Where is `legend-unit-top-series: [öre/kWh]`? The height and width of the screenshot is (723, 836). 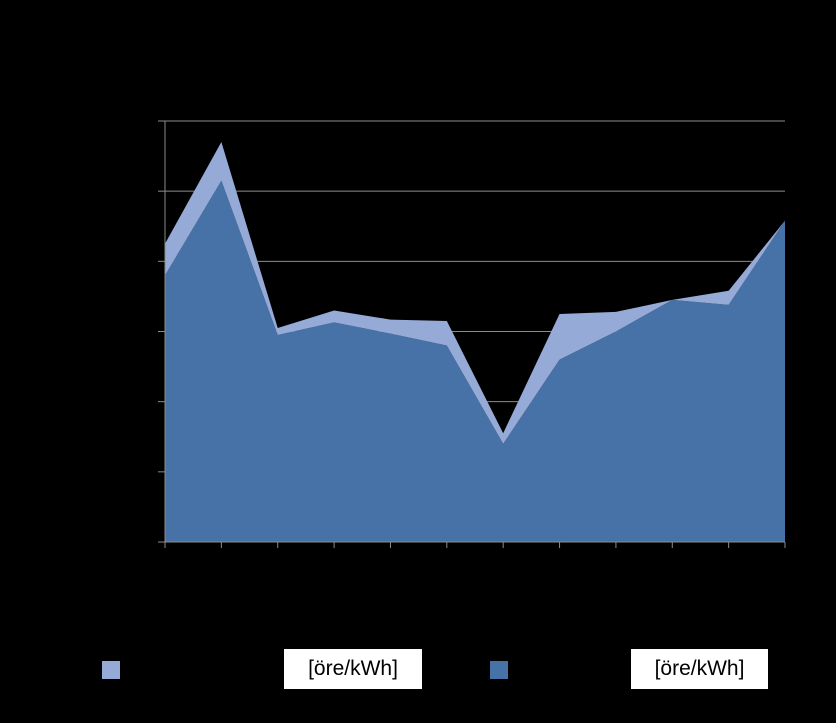 legend-unit-top-series: [öre/kWh] is located at coordinates (353, 669).